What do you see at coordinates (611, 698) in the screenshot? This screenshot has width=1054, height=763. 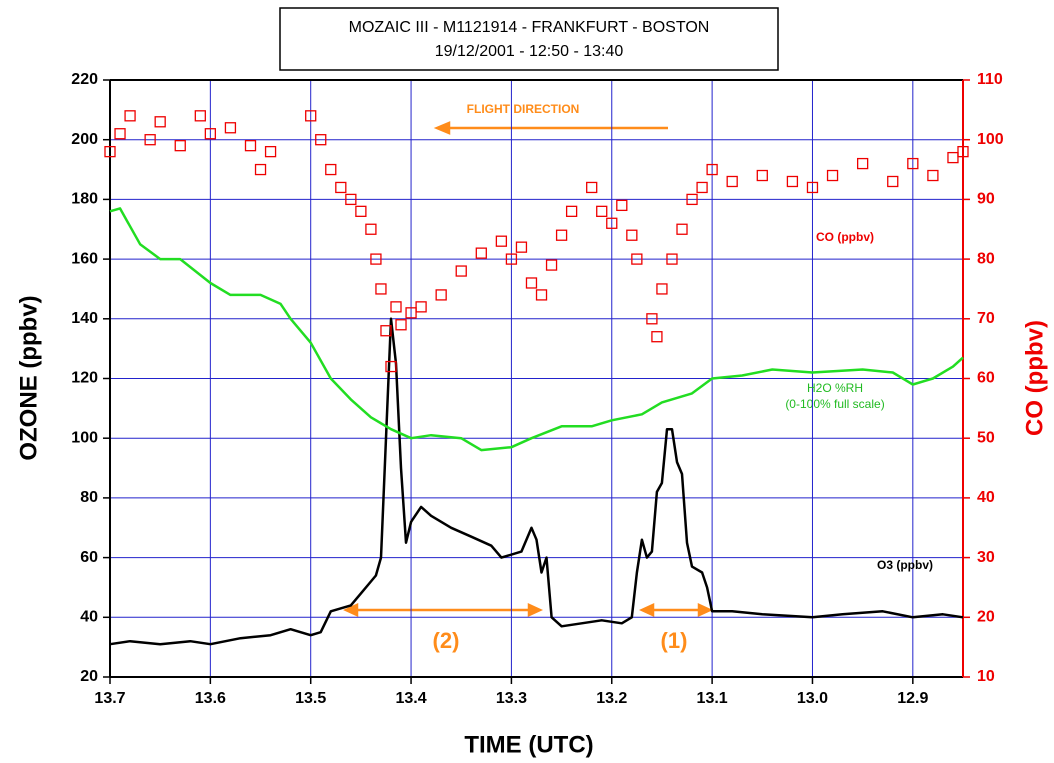 I see `x-tick-label: 13.2` at bounding box center [611, 698].